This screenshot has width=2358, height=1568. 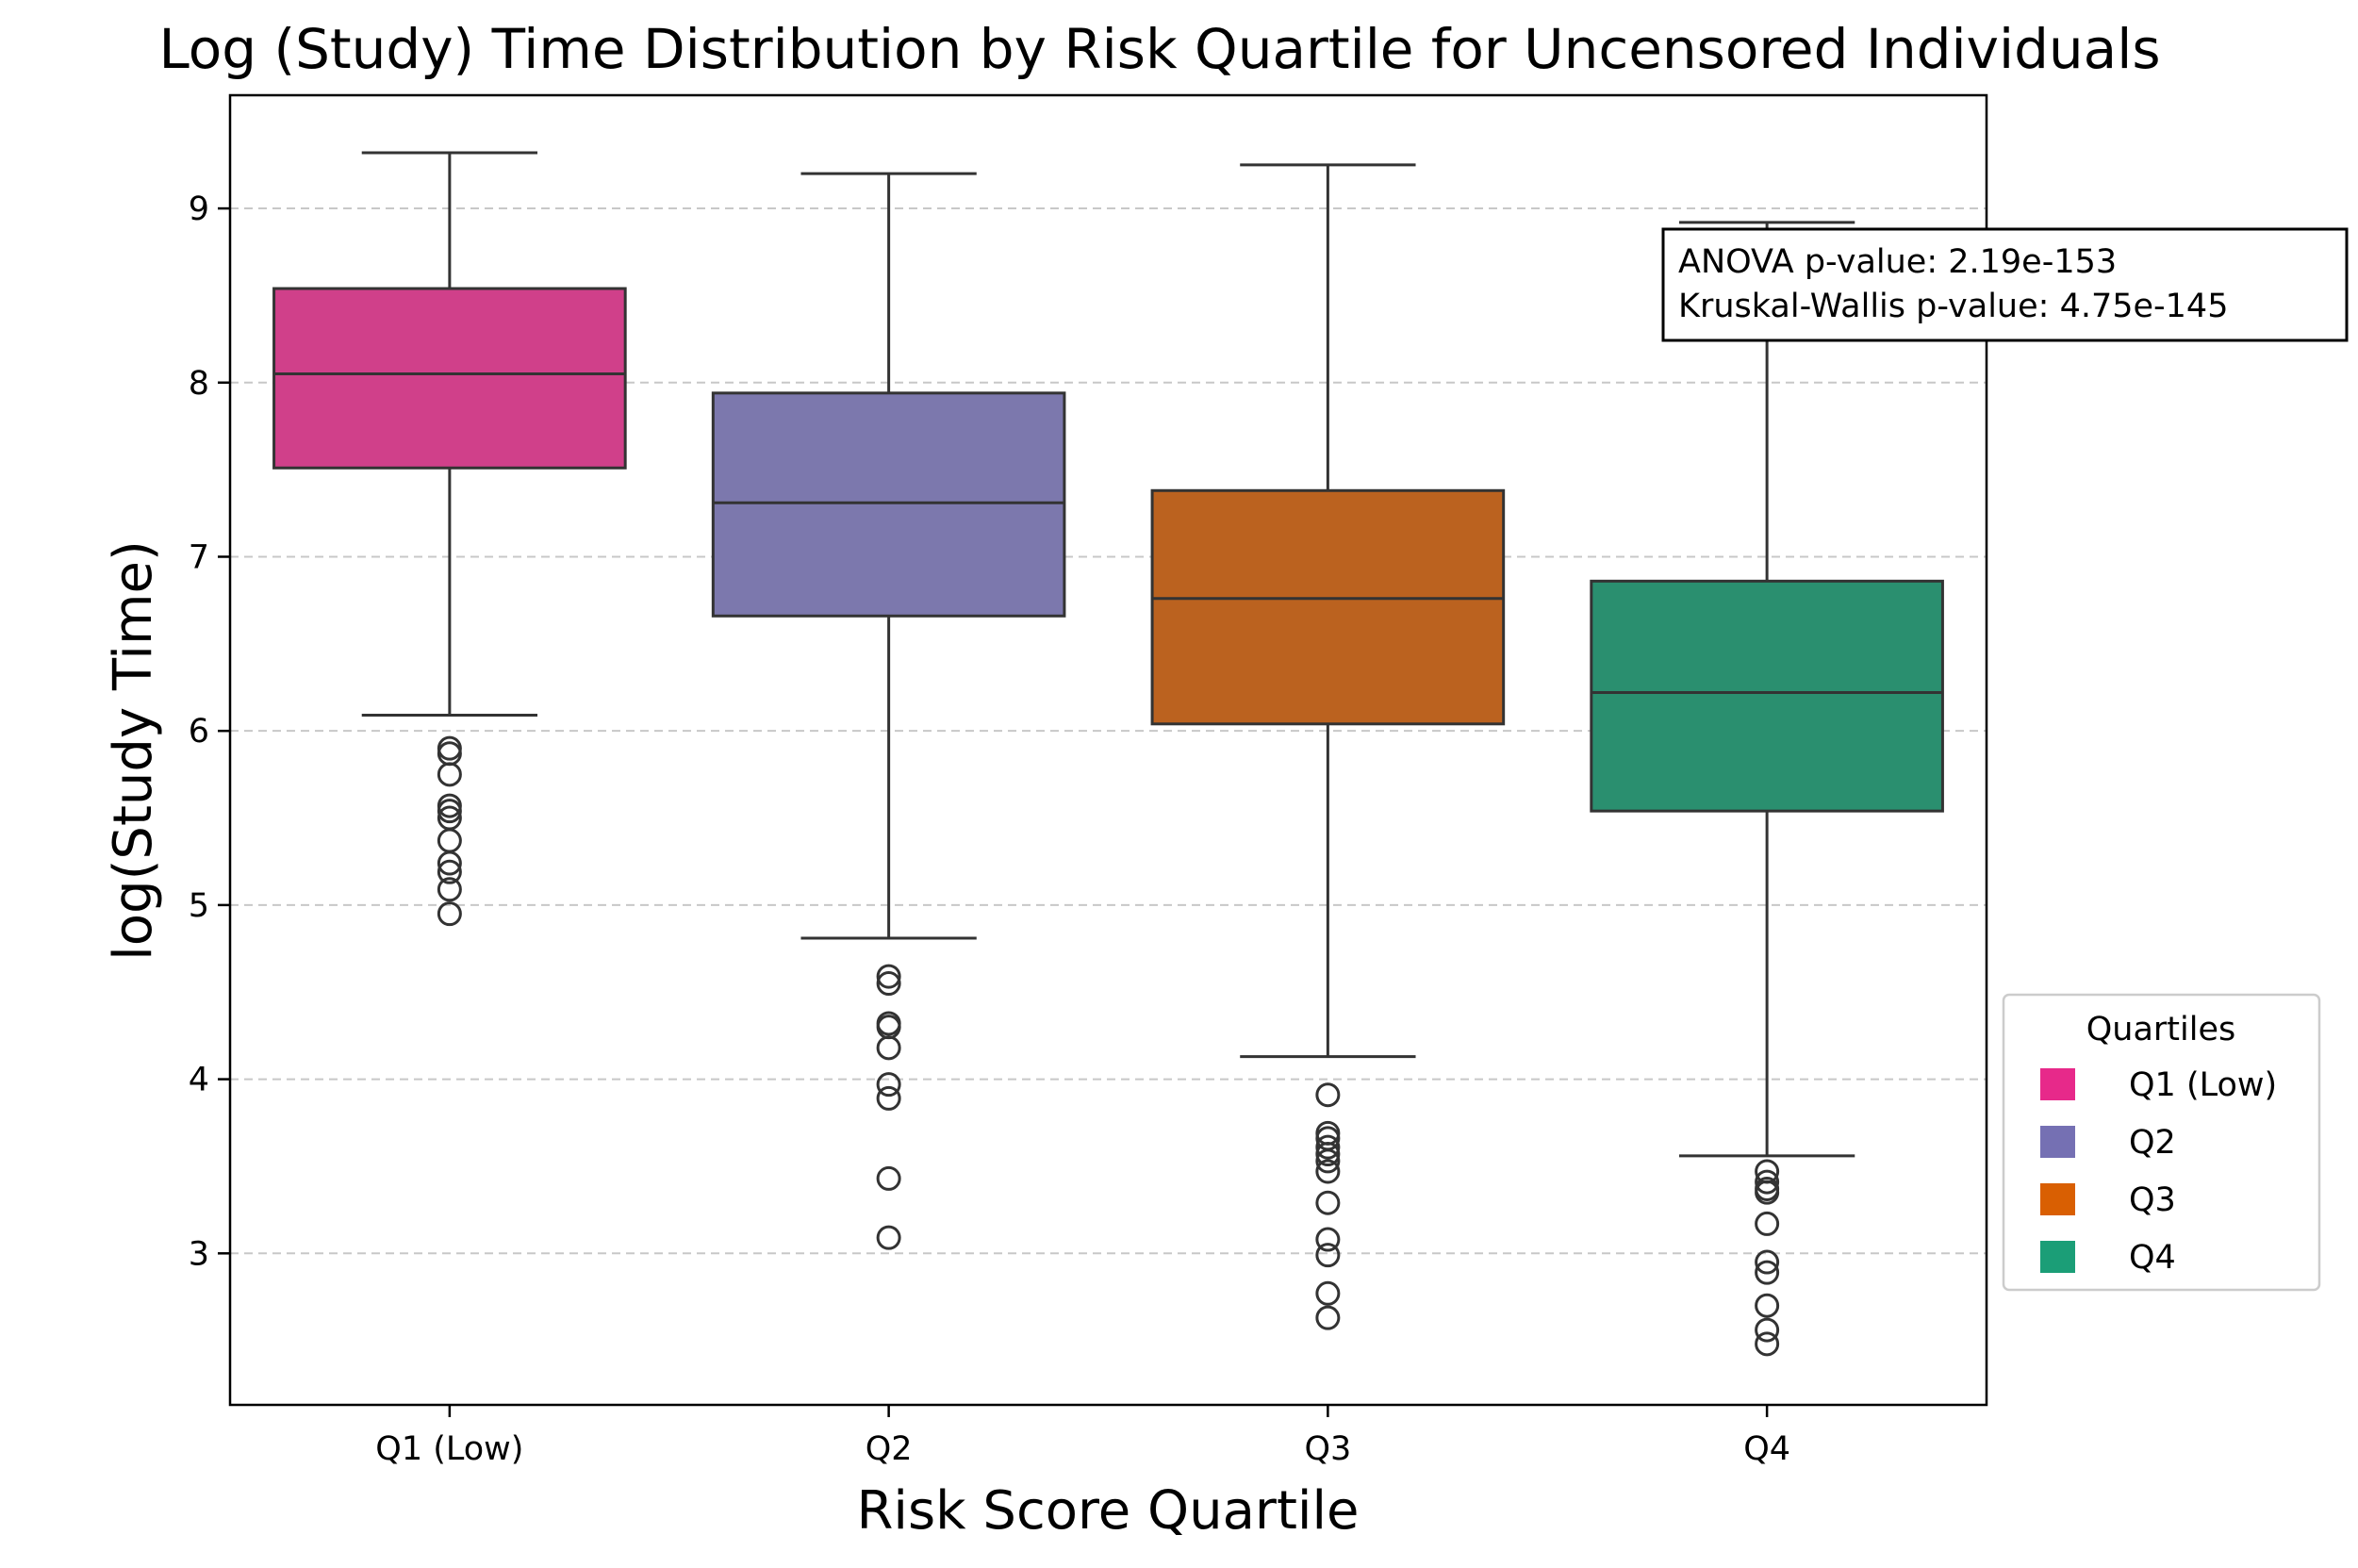 I want to click on y-tick-label-7: 7, so click(x=199, y=557).